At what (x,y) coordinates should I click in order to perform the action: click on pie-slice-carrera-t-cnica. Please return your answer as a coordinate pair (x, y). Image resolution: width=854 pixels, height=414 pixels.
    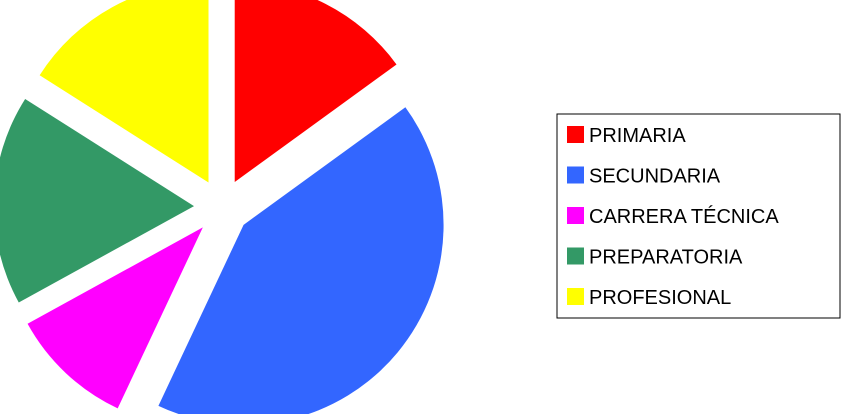
    Looking at the image, I should click on (115, 318).